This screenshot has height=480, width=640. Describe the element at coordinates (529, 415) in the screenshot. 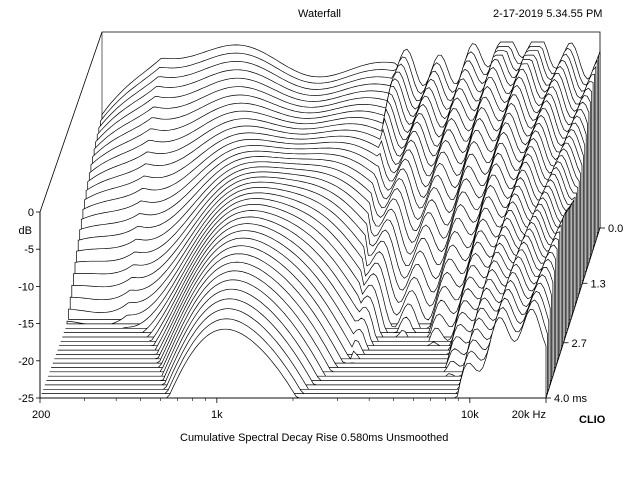

I see `x-tick-label: 20k Hz` at that location.